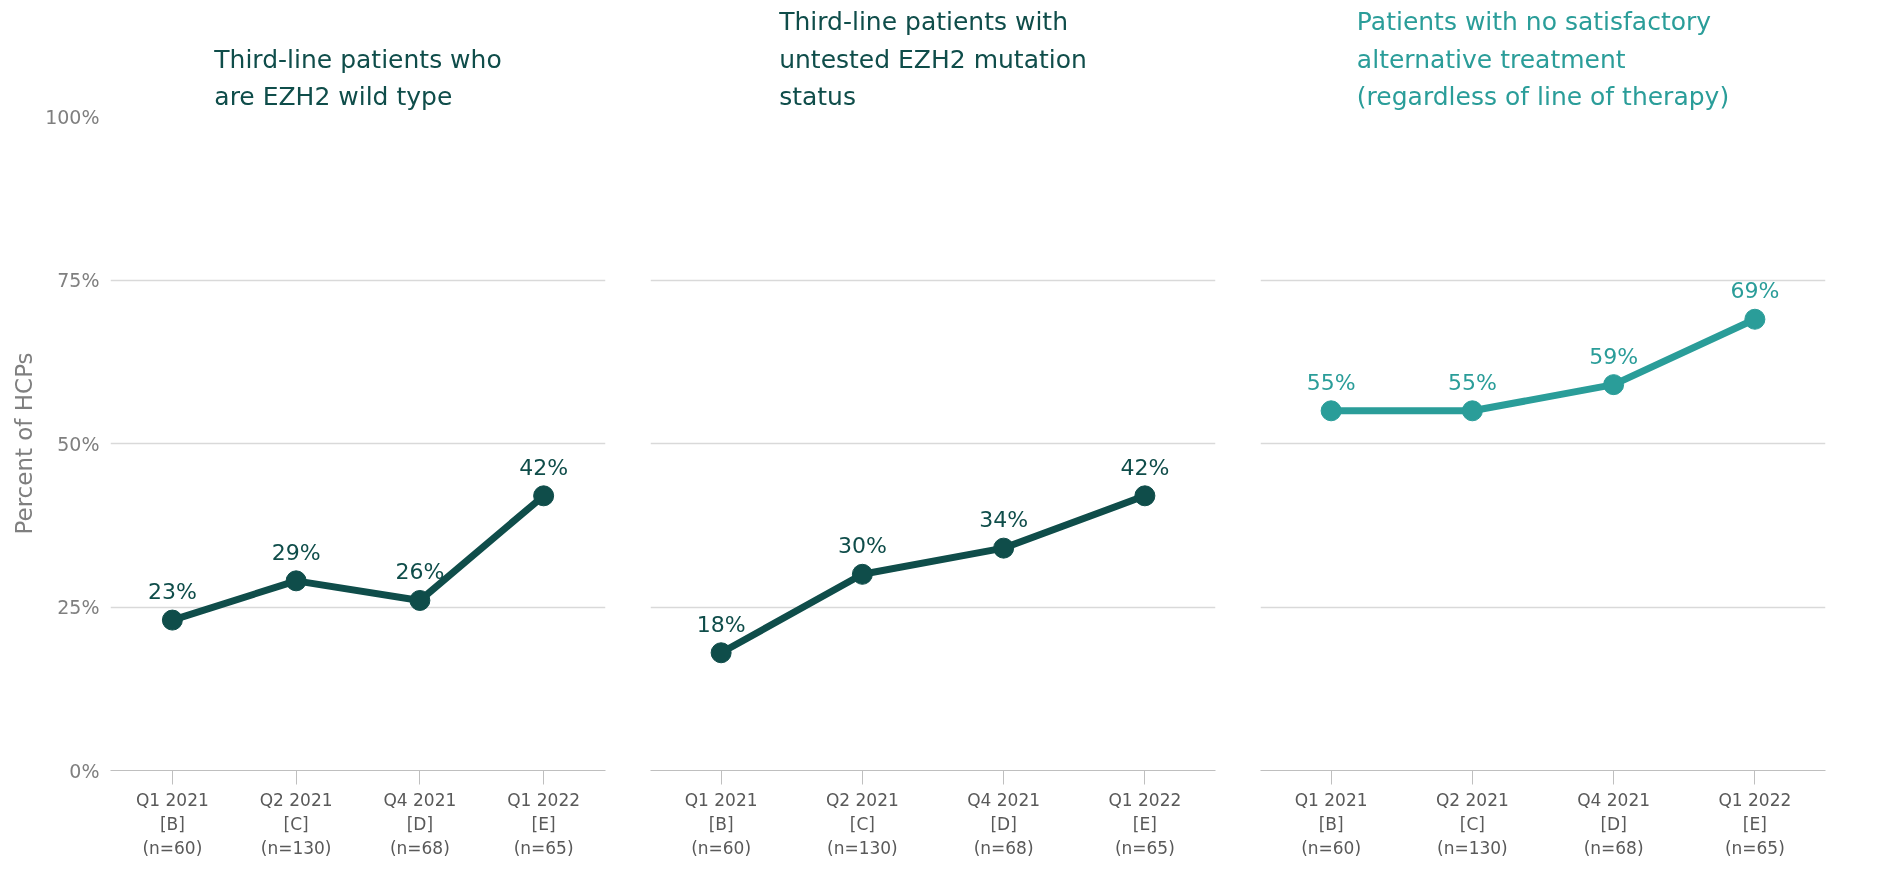 The height and width of the screenshot is (875, 1877). Describe the element at coordinates (932, 59) in the screenshot. I see `chart-title: Third-line patients with untested EZH2 mutation status` at that location.